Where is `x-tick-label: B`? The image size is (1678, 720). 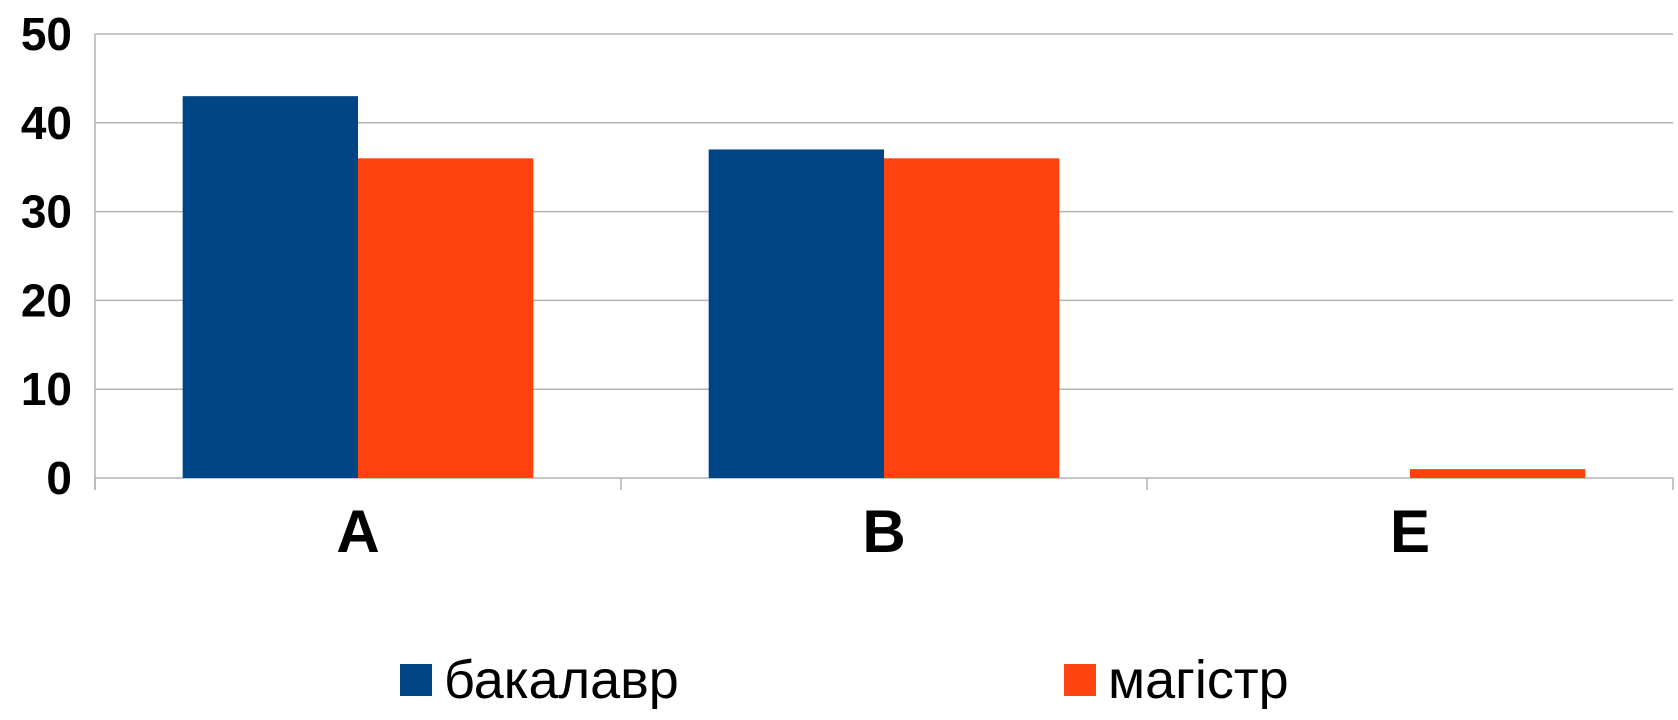 x-tick-label: B is located at coordinates (883, 531).